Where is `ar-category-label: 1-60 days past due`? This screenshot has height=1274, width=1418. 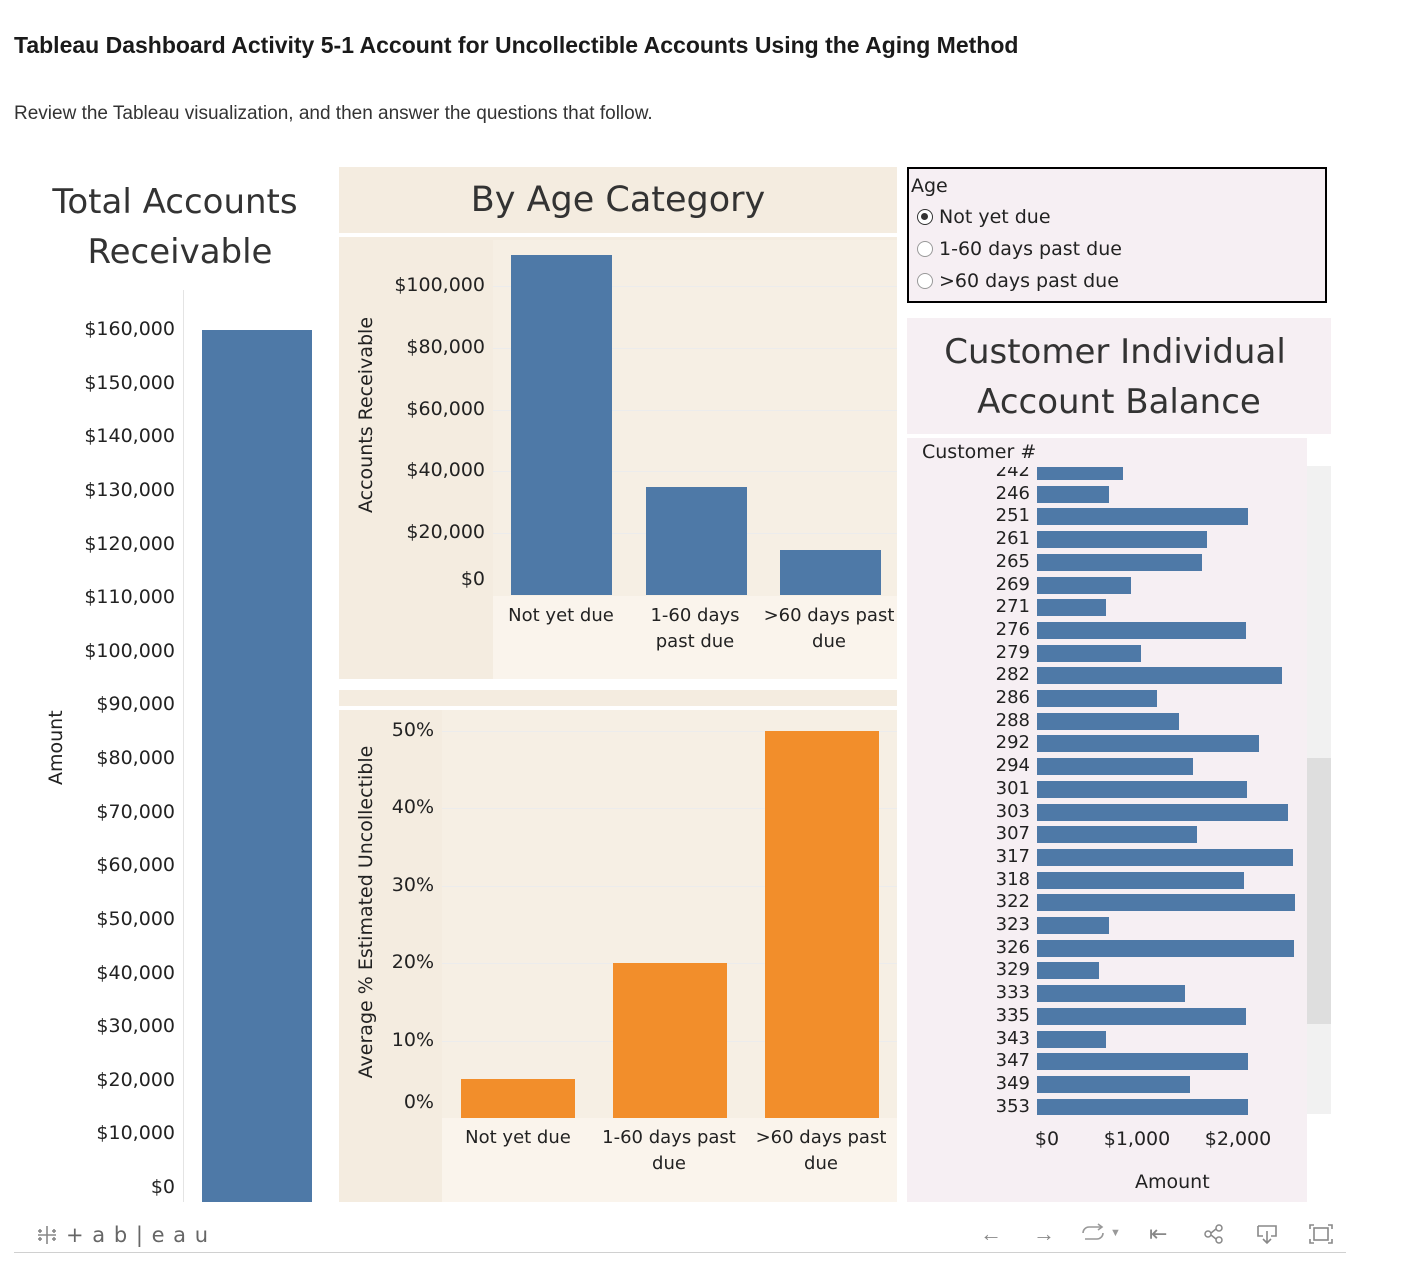
ar-category-label: 1-60 days past due is located at coordinates (695, 628).